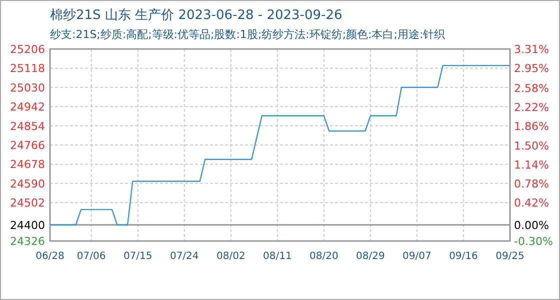 This screenshot has width=560, height=300. What do you see at coordinates (27, 183) in the screenshot?
I see `y-tick-label: 24590` at bounding box center [27, 183].